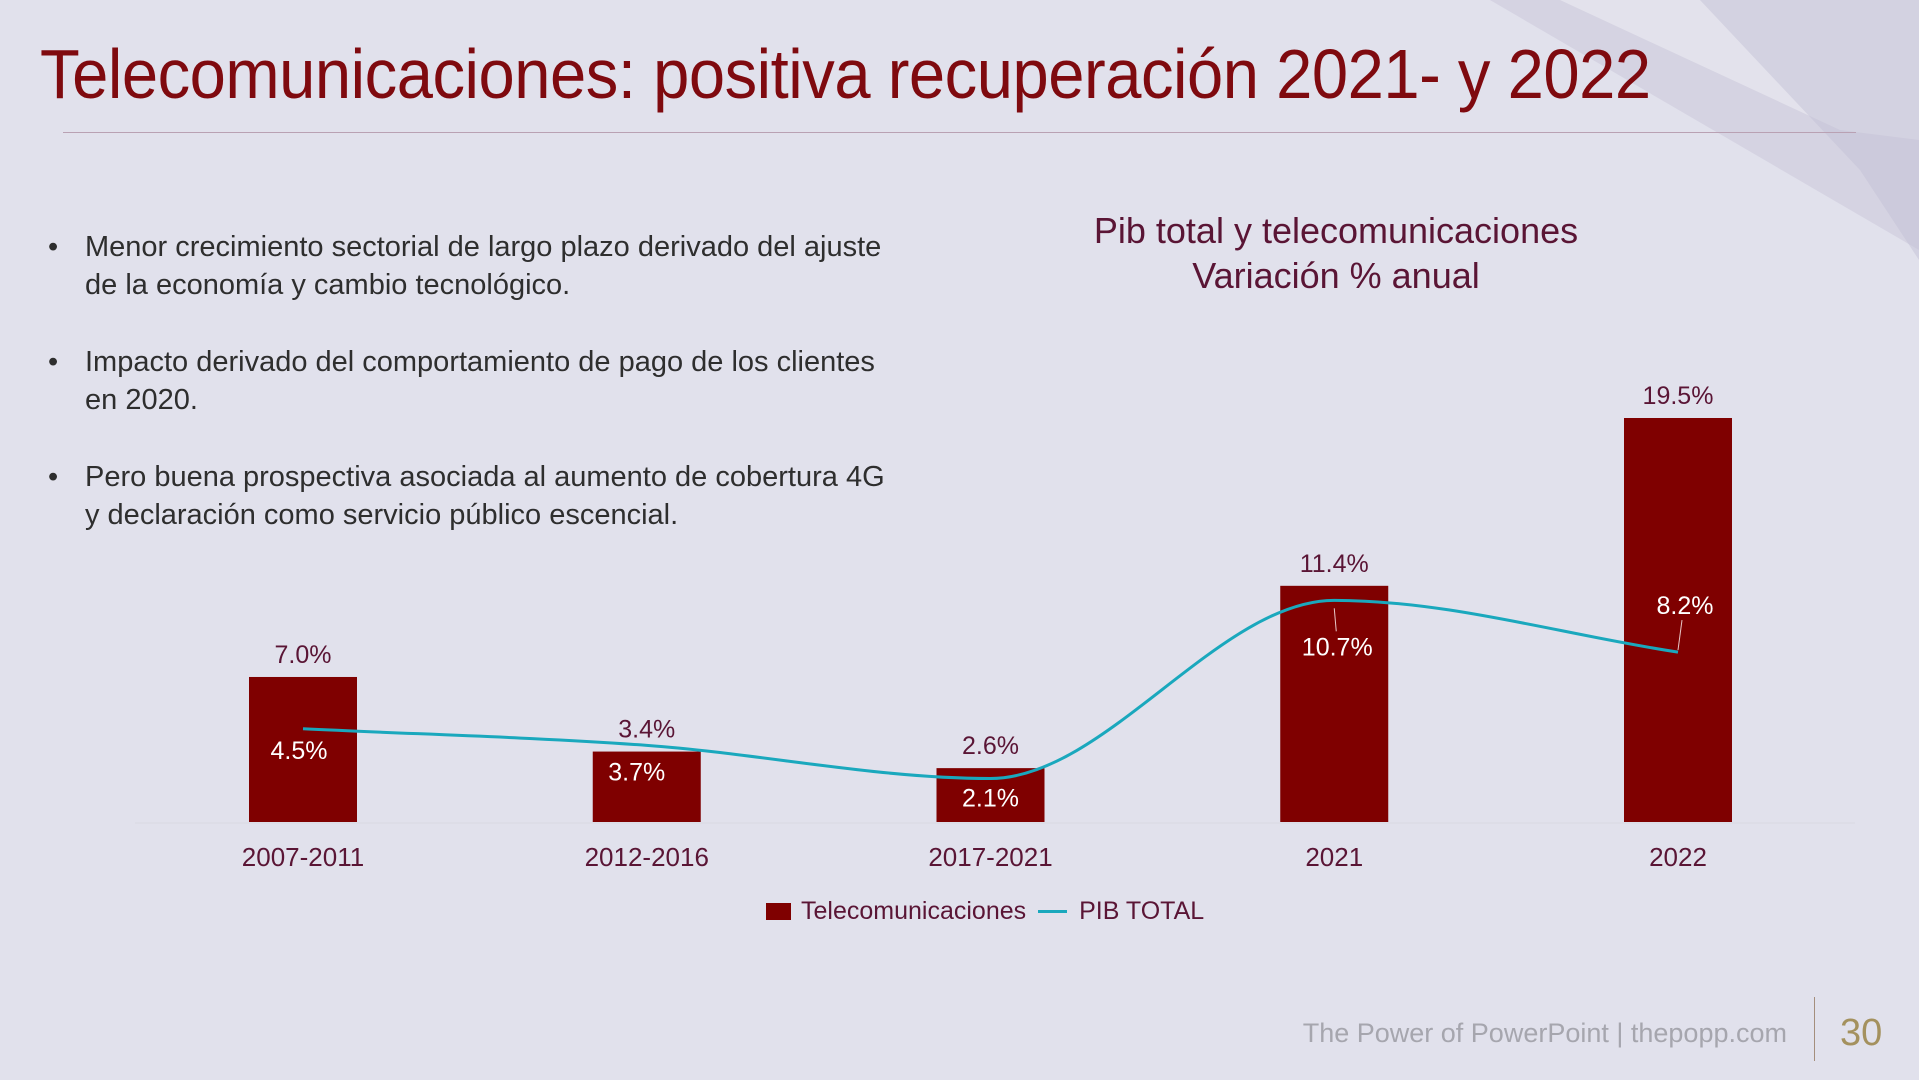  I want to click on line-data-label: 8.2%, so click(1685, 606).